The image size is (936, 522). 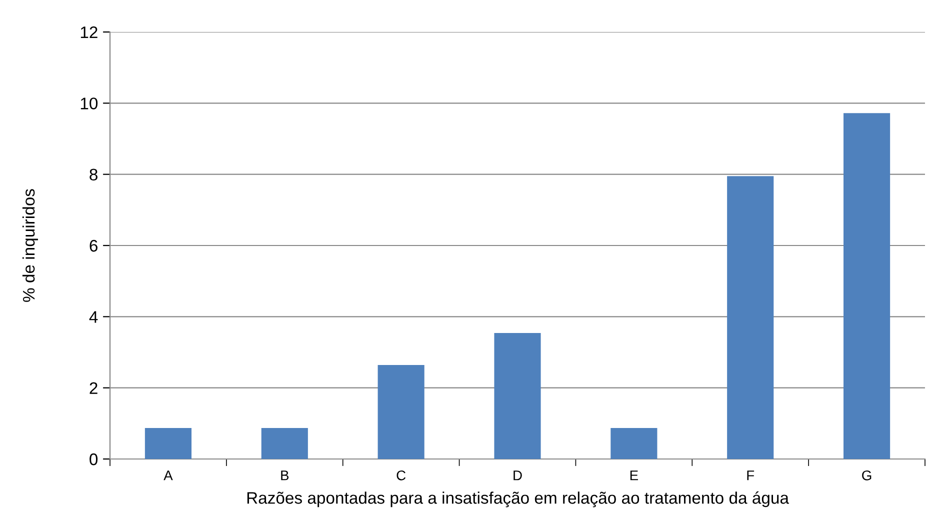 I want to click on y-tick-label: 2, so click(x=94, y=388).